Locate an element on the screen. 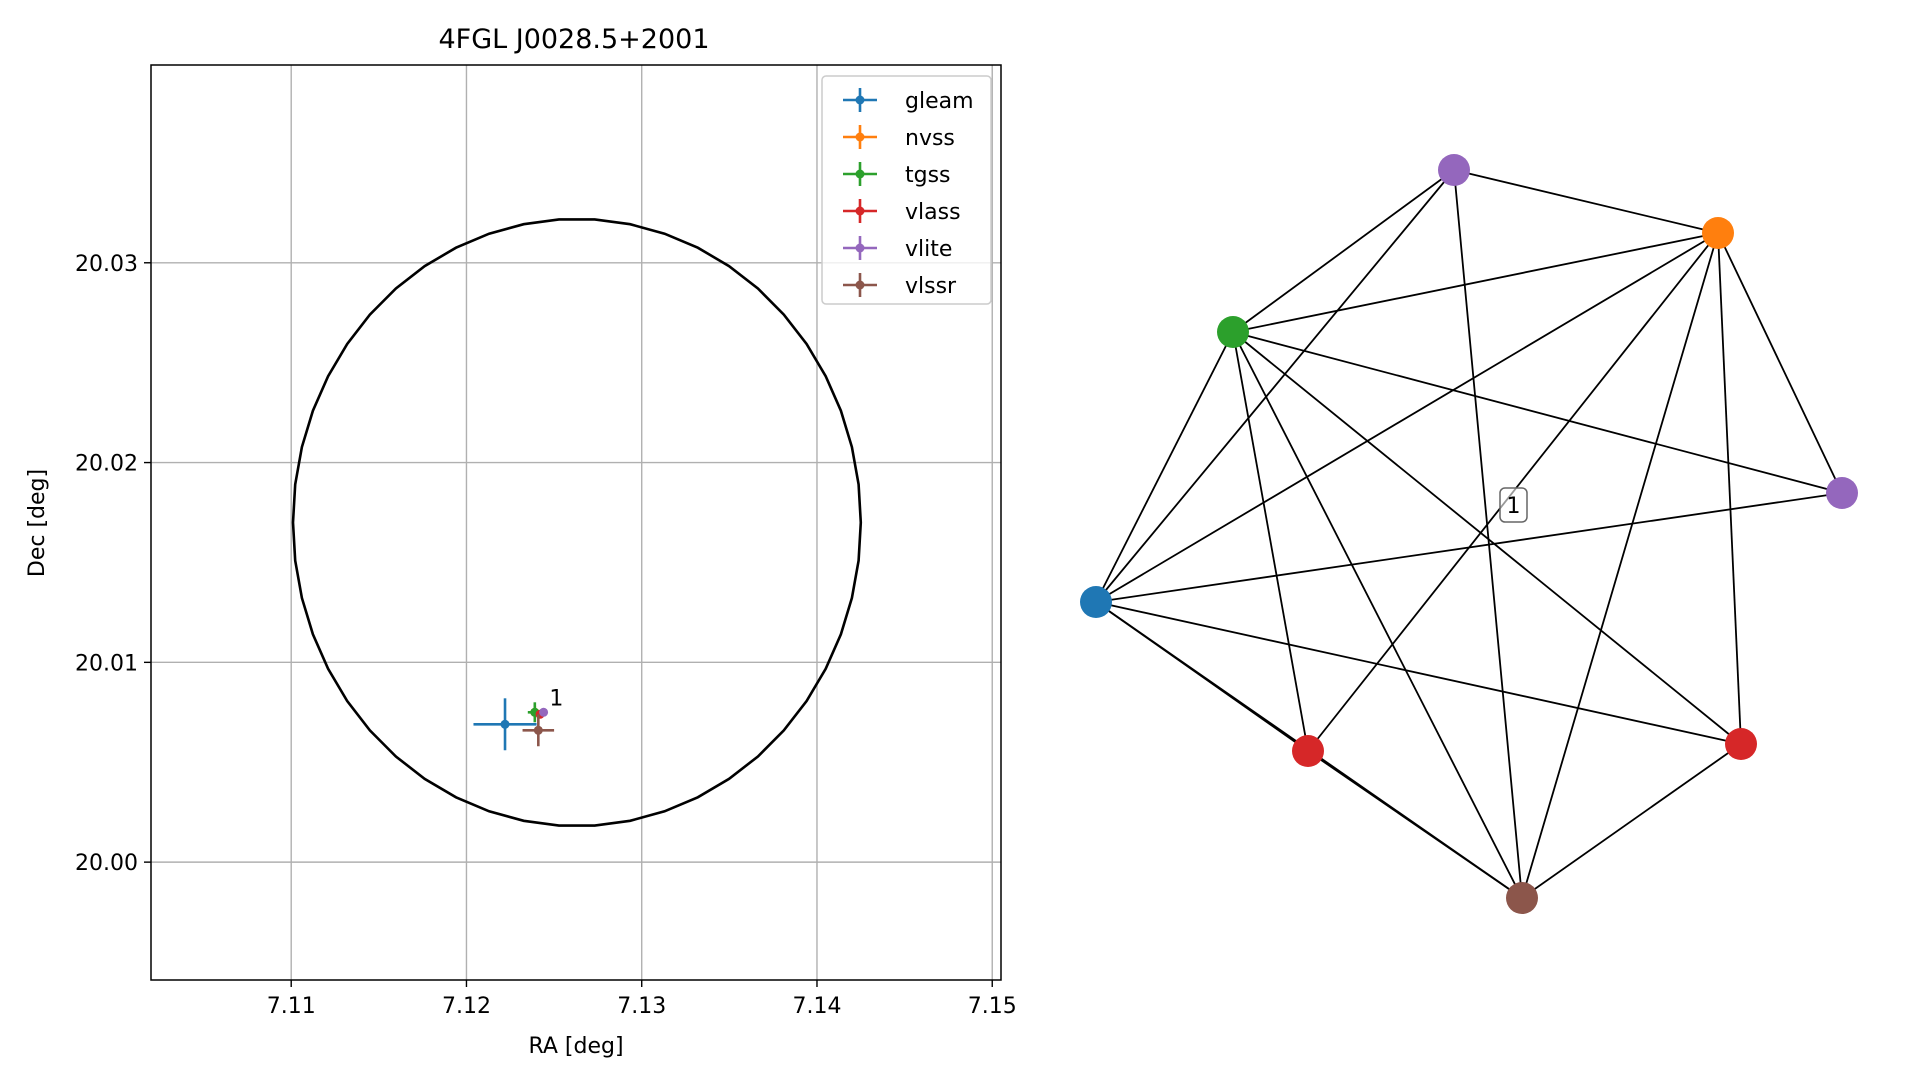 Image resolution: width=1919 pixels, height=1080 pixels. legend-item-vlass: vlass is located at coordinates (902, 212).